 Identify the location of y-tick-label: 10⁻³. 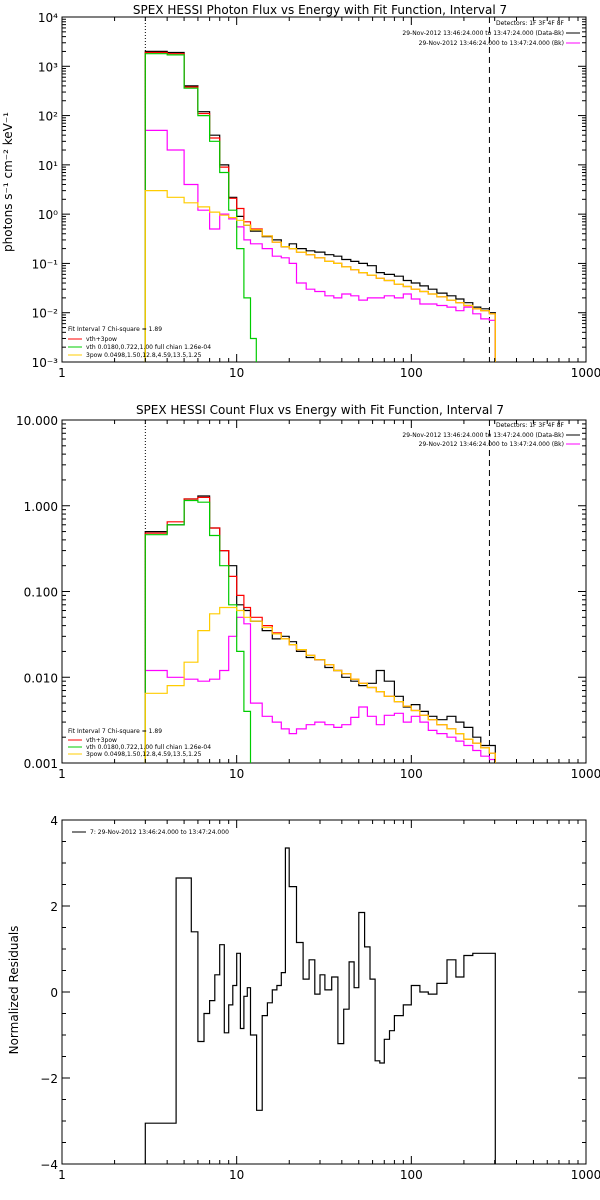
(45, 363).